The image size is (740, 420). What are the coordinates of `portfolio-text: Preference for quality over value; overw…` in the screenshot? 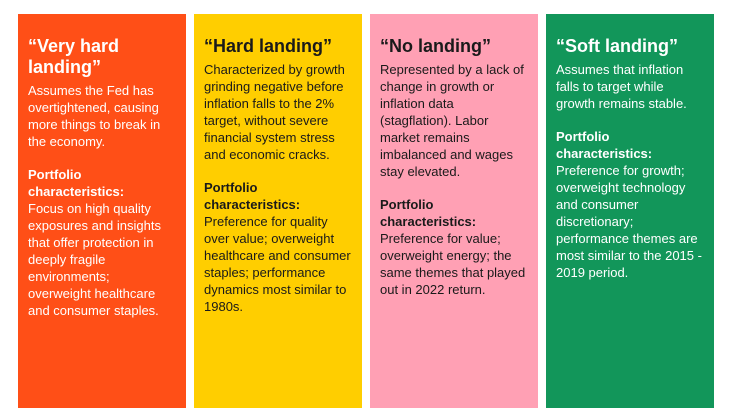 It's located at (277, 264).